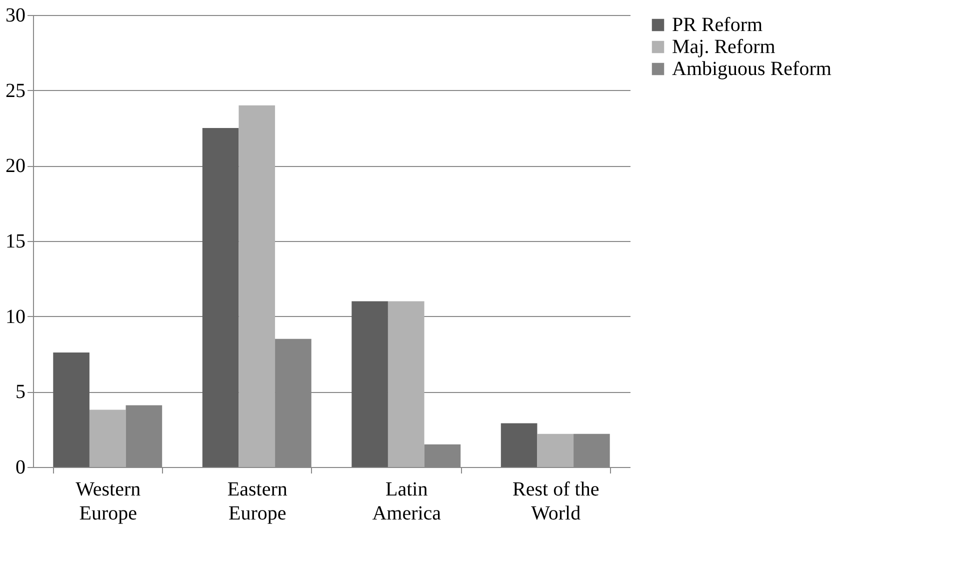 The image size is (956, 583). Describe the element at coordinates (21, 467) in the screenshot. I see `y-tick-label: 0` at that location.